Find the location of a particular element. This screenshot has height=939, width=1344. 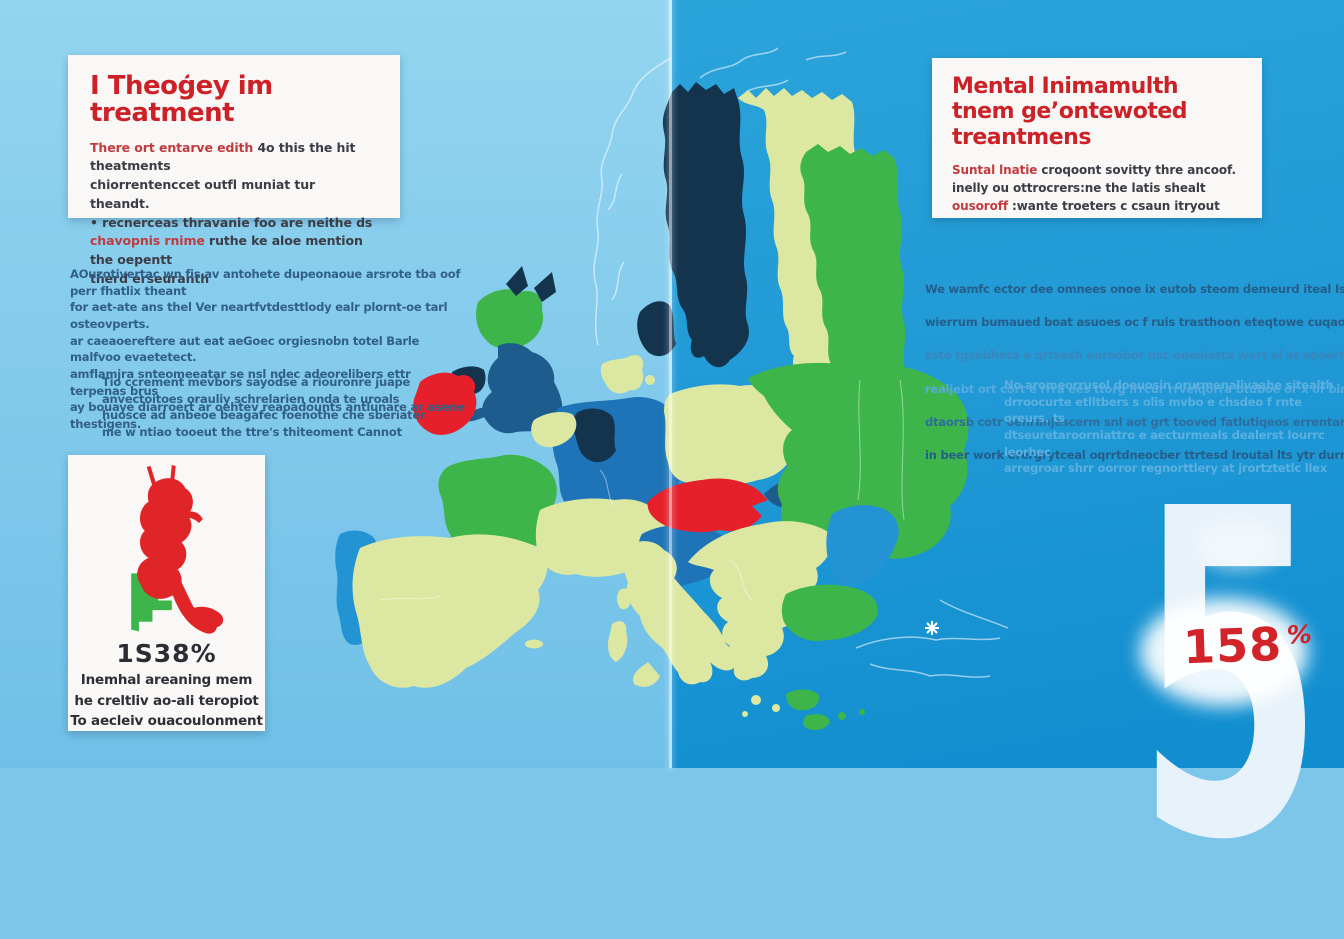

turkey-coast-outline is located at coordinates (932, 638).